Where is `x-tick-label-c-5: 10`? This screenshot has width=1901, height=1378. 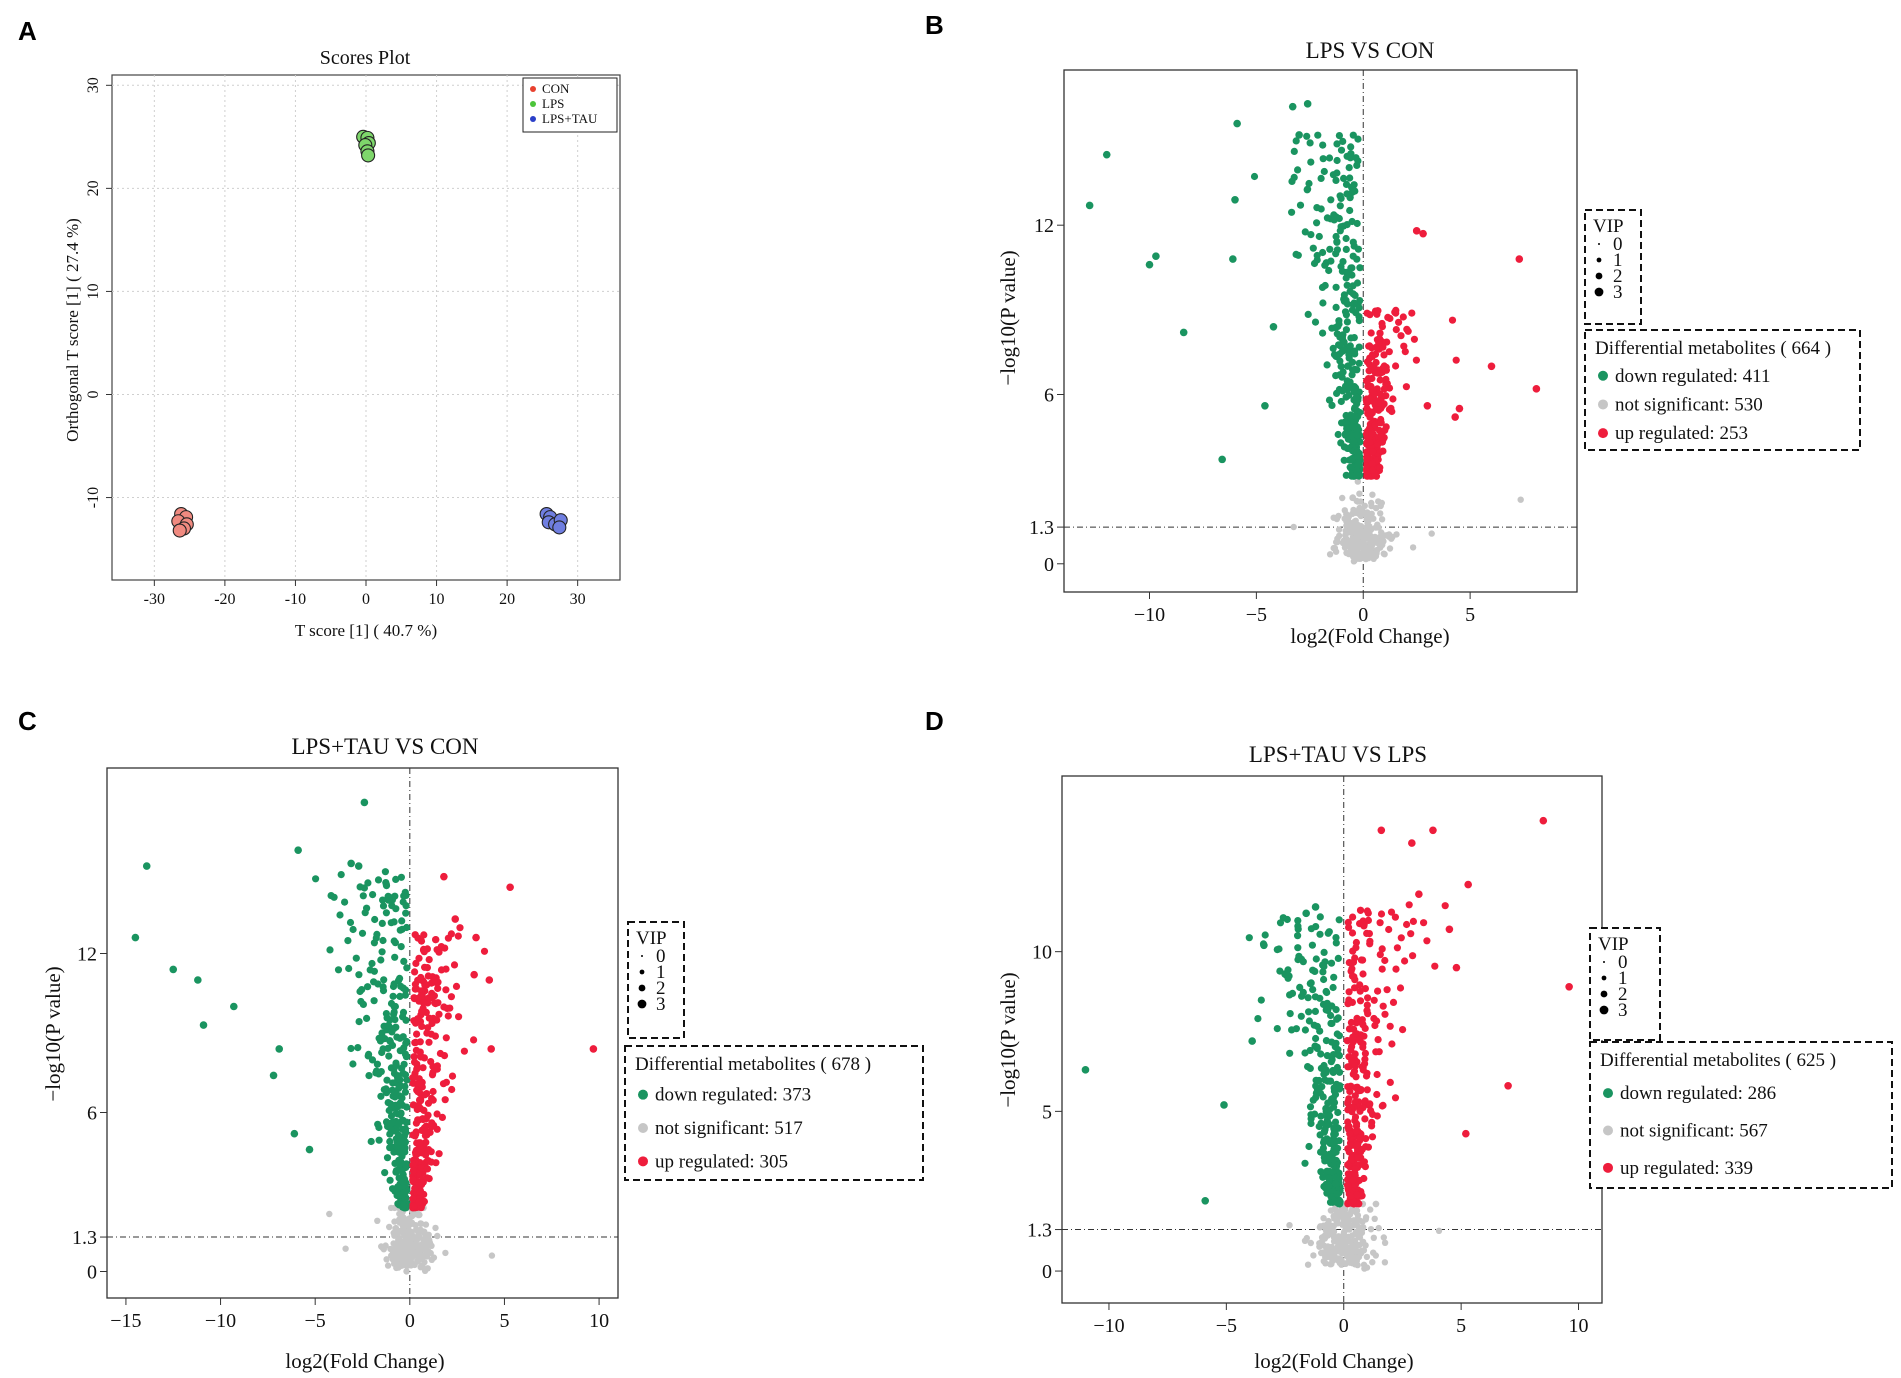
x-tick-label-c-5: 10 is located at coordinates (599, 1321).